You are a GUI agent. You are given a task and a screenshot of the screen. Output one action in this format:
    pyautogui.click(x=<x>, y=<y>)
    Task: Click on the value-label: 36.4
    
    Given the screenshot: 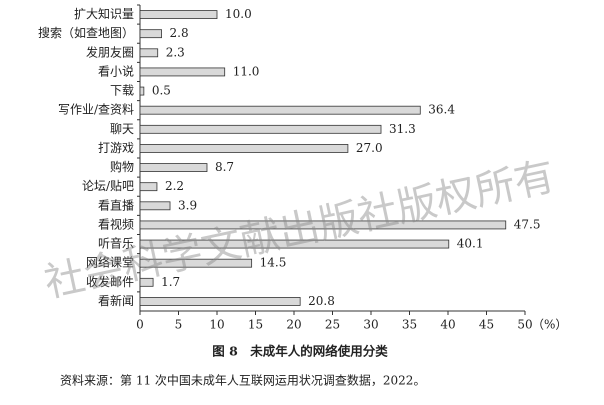 What is the action you would take?
    pyautogui.click(x=441, y=110)
    